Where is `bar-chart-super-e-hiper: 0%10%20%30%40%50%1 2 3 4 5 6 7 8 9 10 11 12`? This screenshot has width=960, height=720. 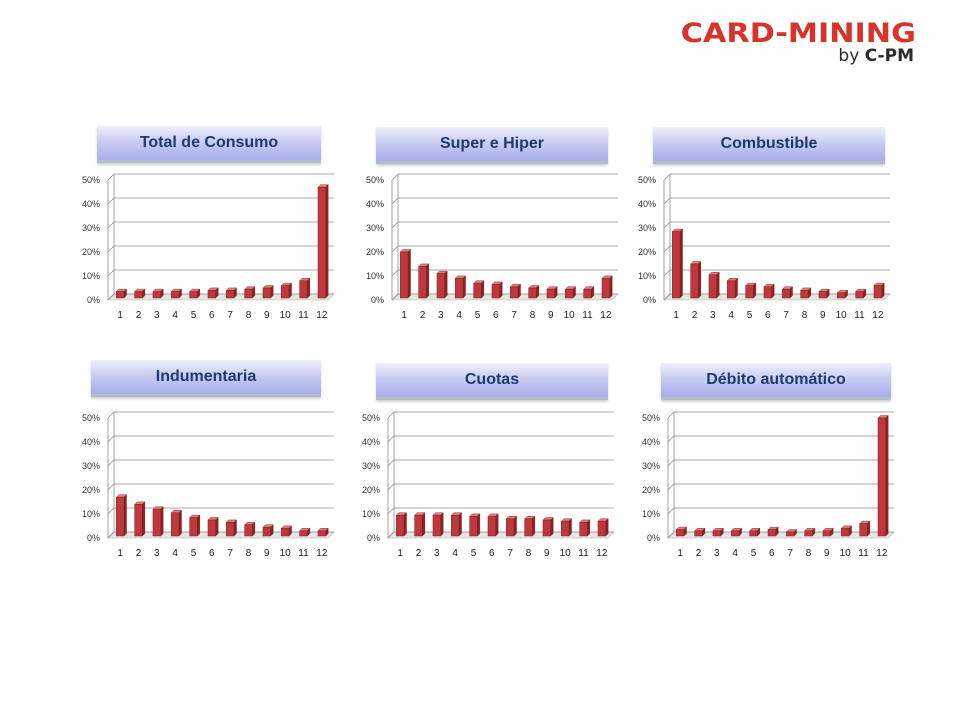
bar-chart-super-e-hiper: 0%10%20%30%40%50%1 2 3 4 5 6 7 8 9 10 11 12 is located at coordinates (492, 247).